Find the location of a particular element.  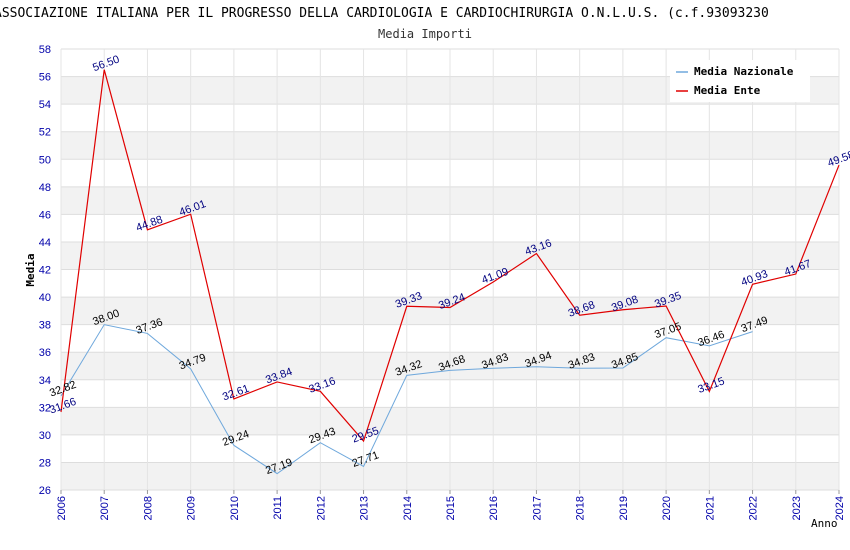

x-tick-label: 2024 is located at coordinates (840, 508).